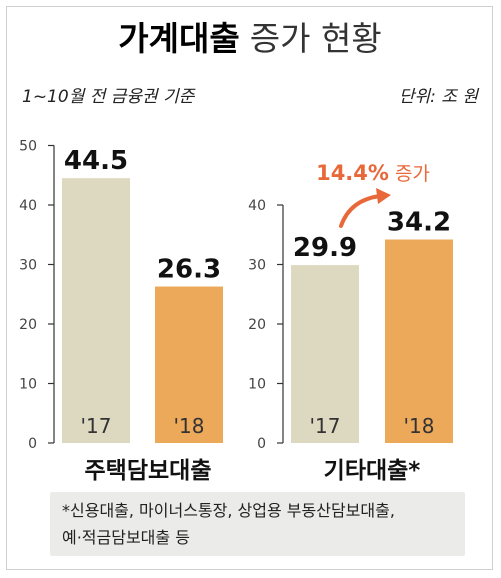 This screenshot has width=501, height=578. I want to click on bar-value-label: 29.9, so click(325, 248).